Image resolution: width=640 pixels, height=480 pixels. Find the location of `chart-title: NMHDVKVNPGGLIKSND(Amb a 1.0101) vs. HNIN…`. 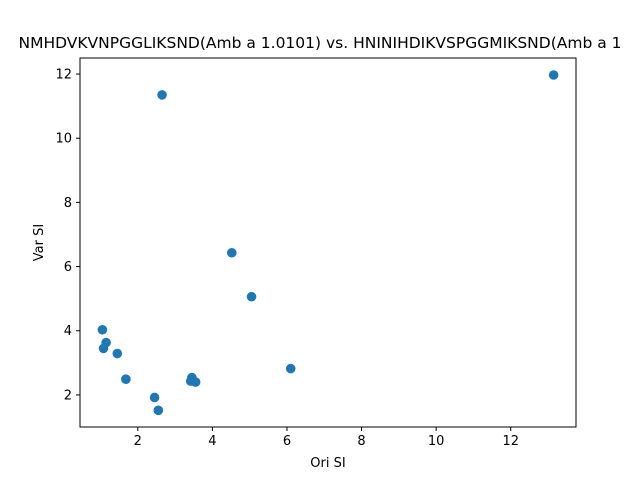

chart-title: NMHDVKVNPGGLIKSND(Amb a 1.0101) vs. HNIN… is located at coordinates (319, 43).